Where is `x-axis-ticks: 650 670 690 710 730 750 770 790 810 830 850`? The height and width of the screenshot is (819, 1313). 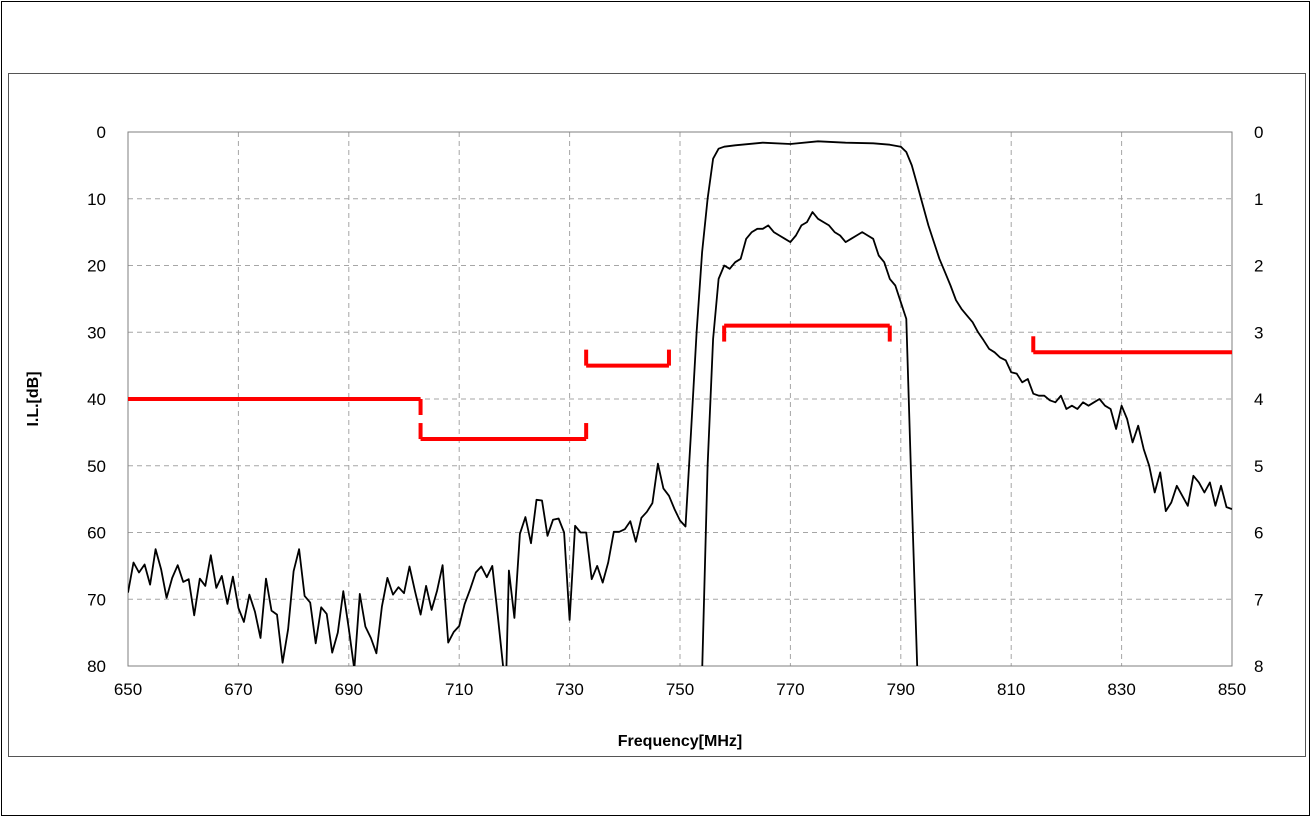 x-axis-ticks: 650 670 690 710 730 750 770 790 810 830 850 is located at coordinates (680, 689).